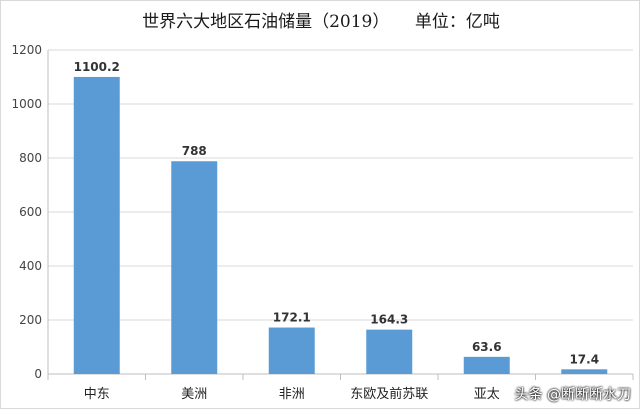 The width and height of the screenshot is (640, 410). I want to click on y-tick-label: 1200, so click(26, 50).